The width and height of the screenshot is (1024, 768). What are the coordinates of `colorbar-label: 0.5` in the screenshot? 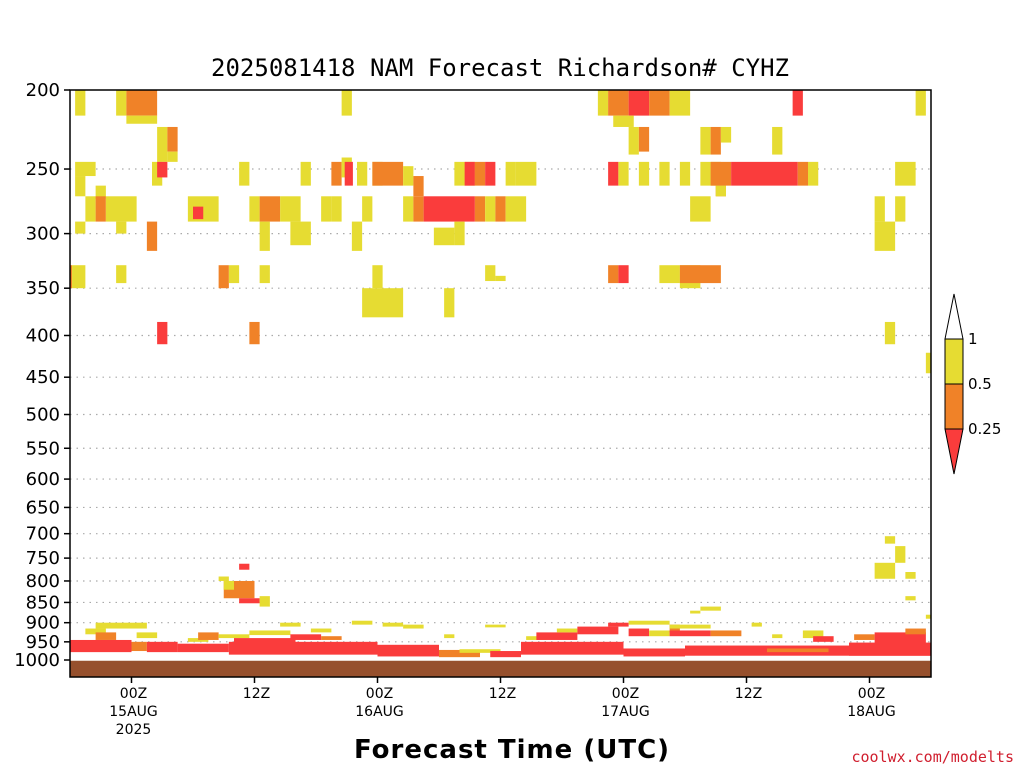 It's located at (980, 384).